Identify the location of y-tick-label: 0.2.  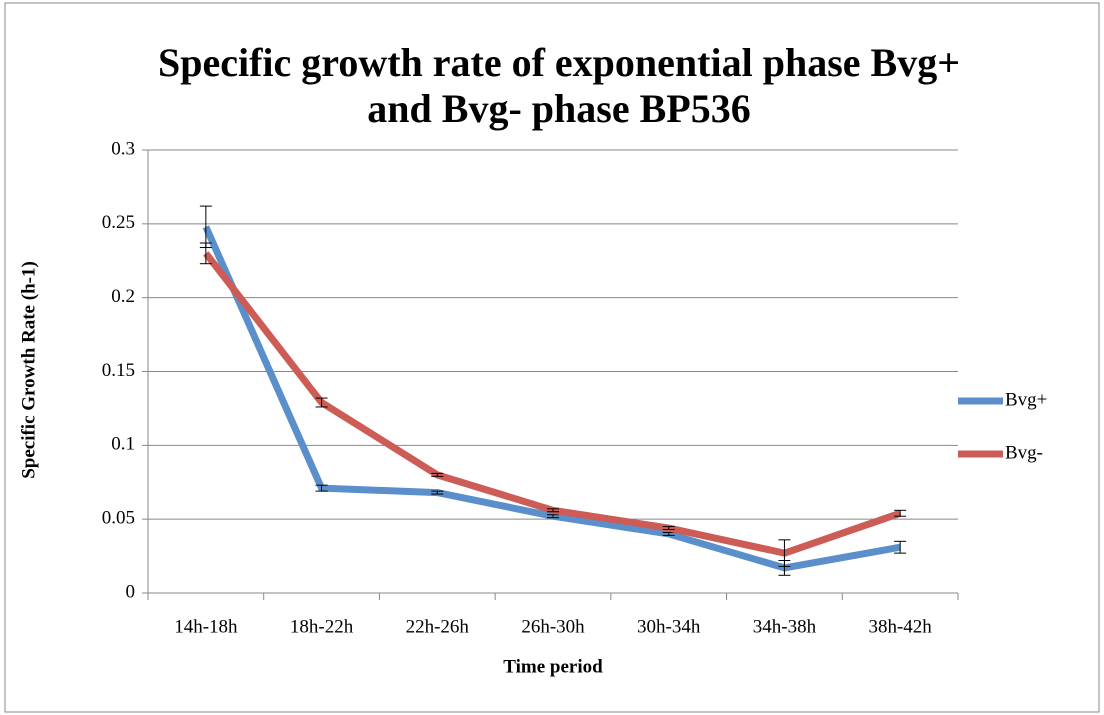
(123, 296).